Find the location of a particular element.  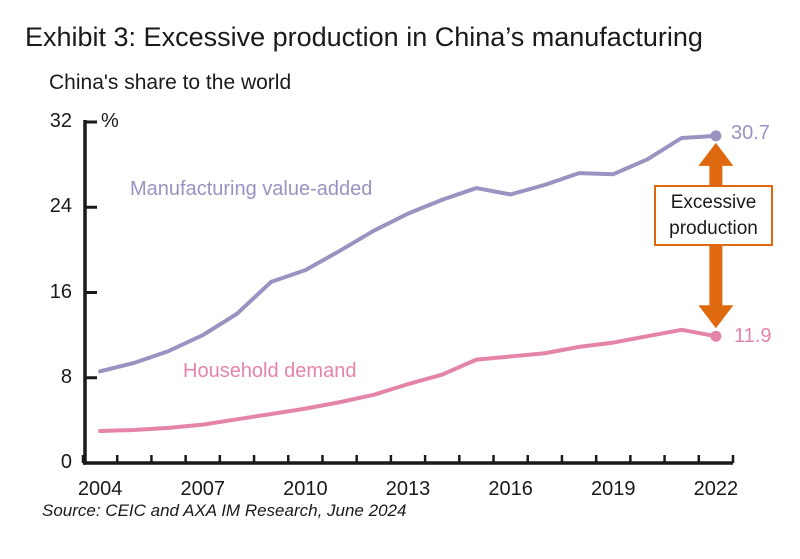

x-tick-label: 2013 is located at coordinates (408, 489).